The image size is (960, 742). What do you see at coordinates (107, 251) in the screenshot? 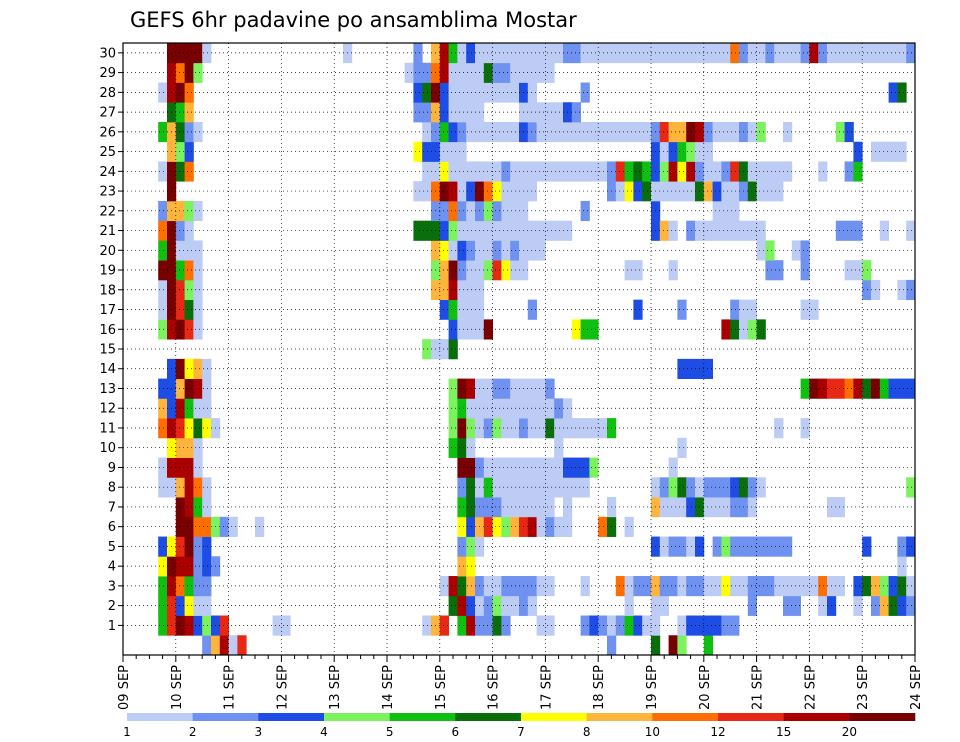
I see `y-tick-label: 20` at bounding box center [107, 251].